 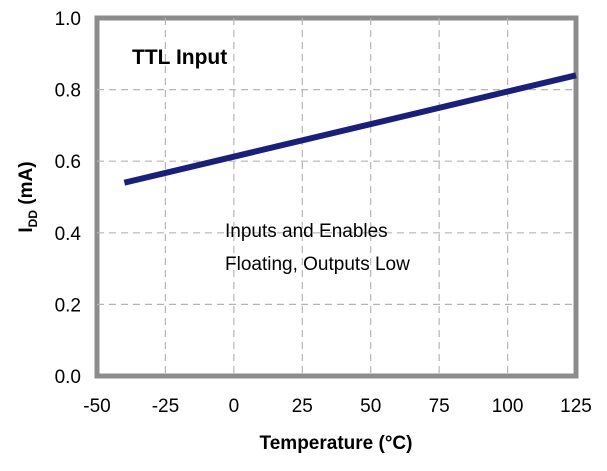 I want to click on y-tick-label: 0.4, so click(x=68, y=234).